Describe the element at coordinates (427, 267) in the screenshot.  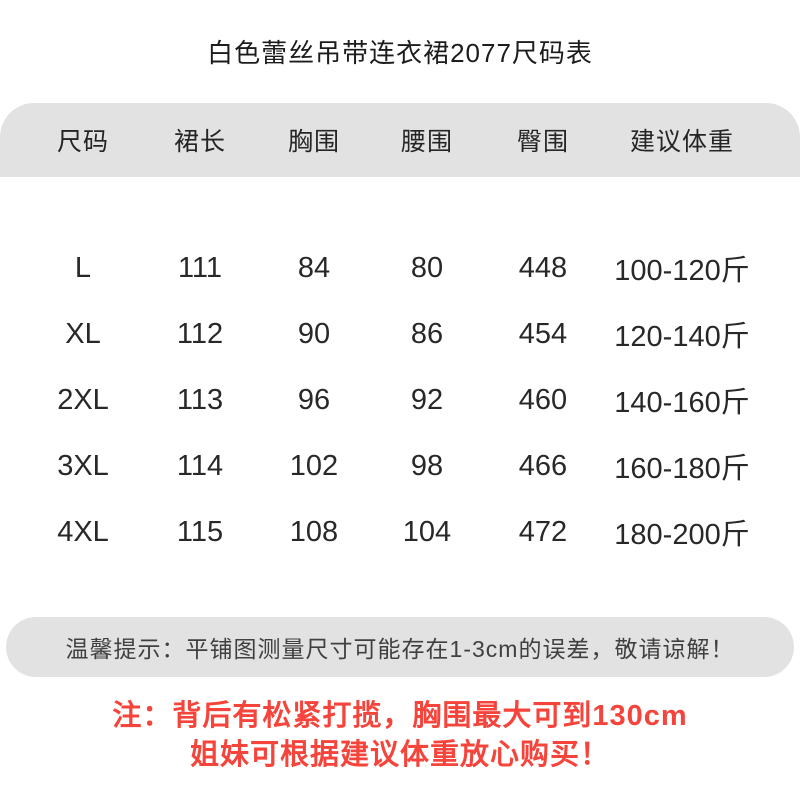
I see `waist-cell: 80` at that location.